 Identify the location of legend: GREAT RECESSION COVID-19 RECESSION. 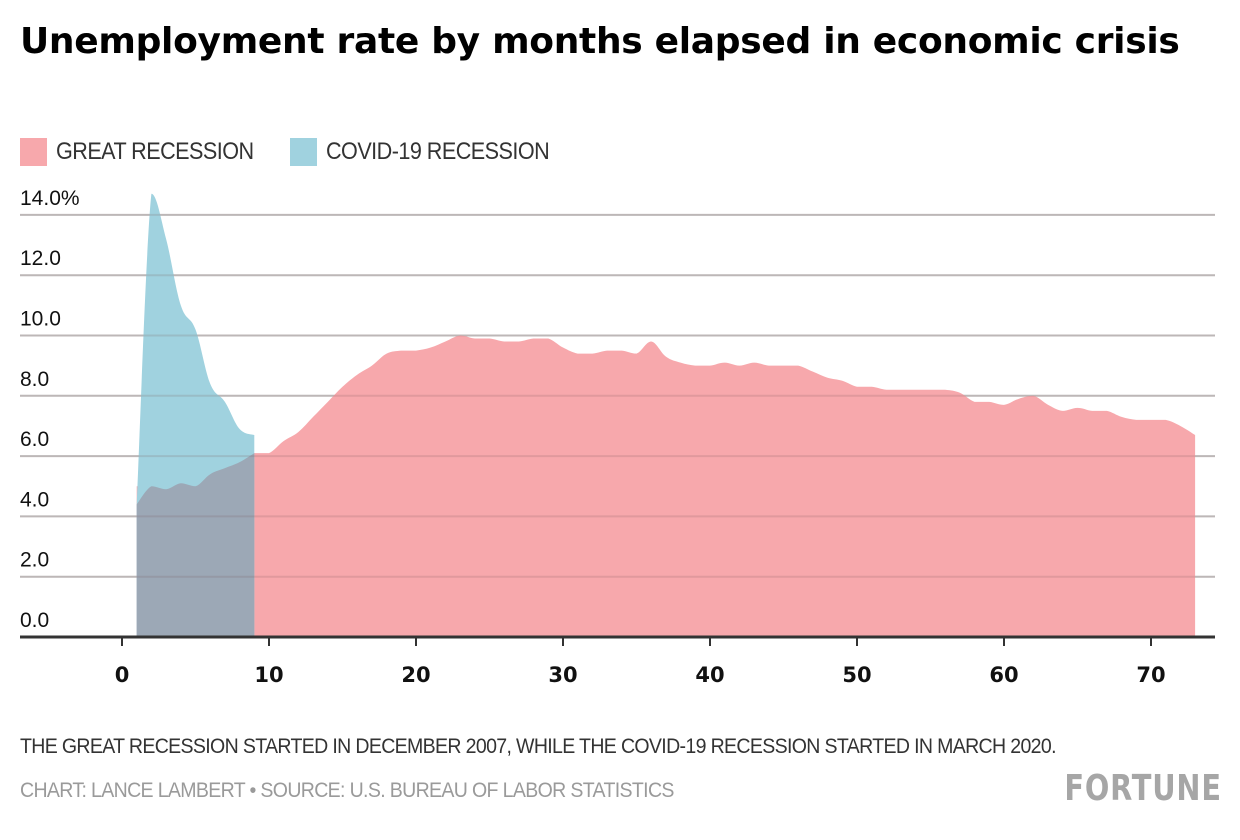
(303, 152).